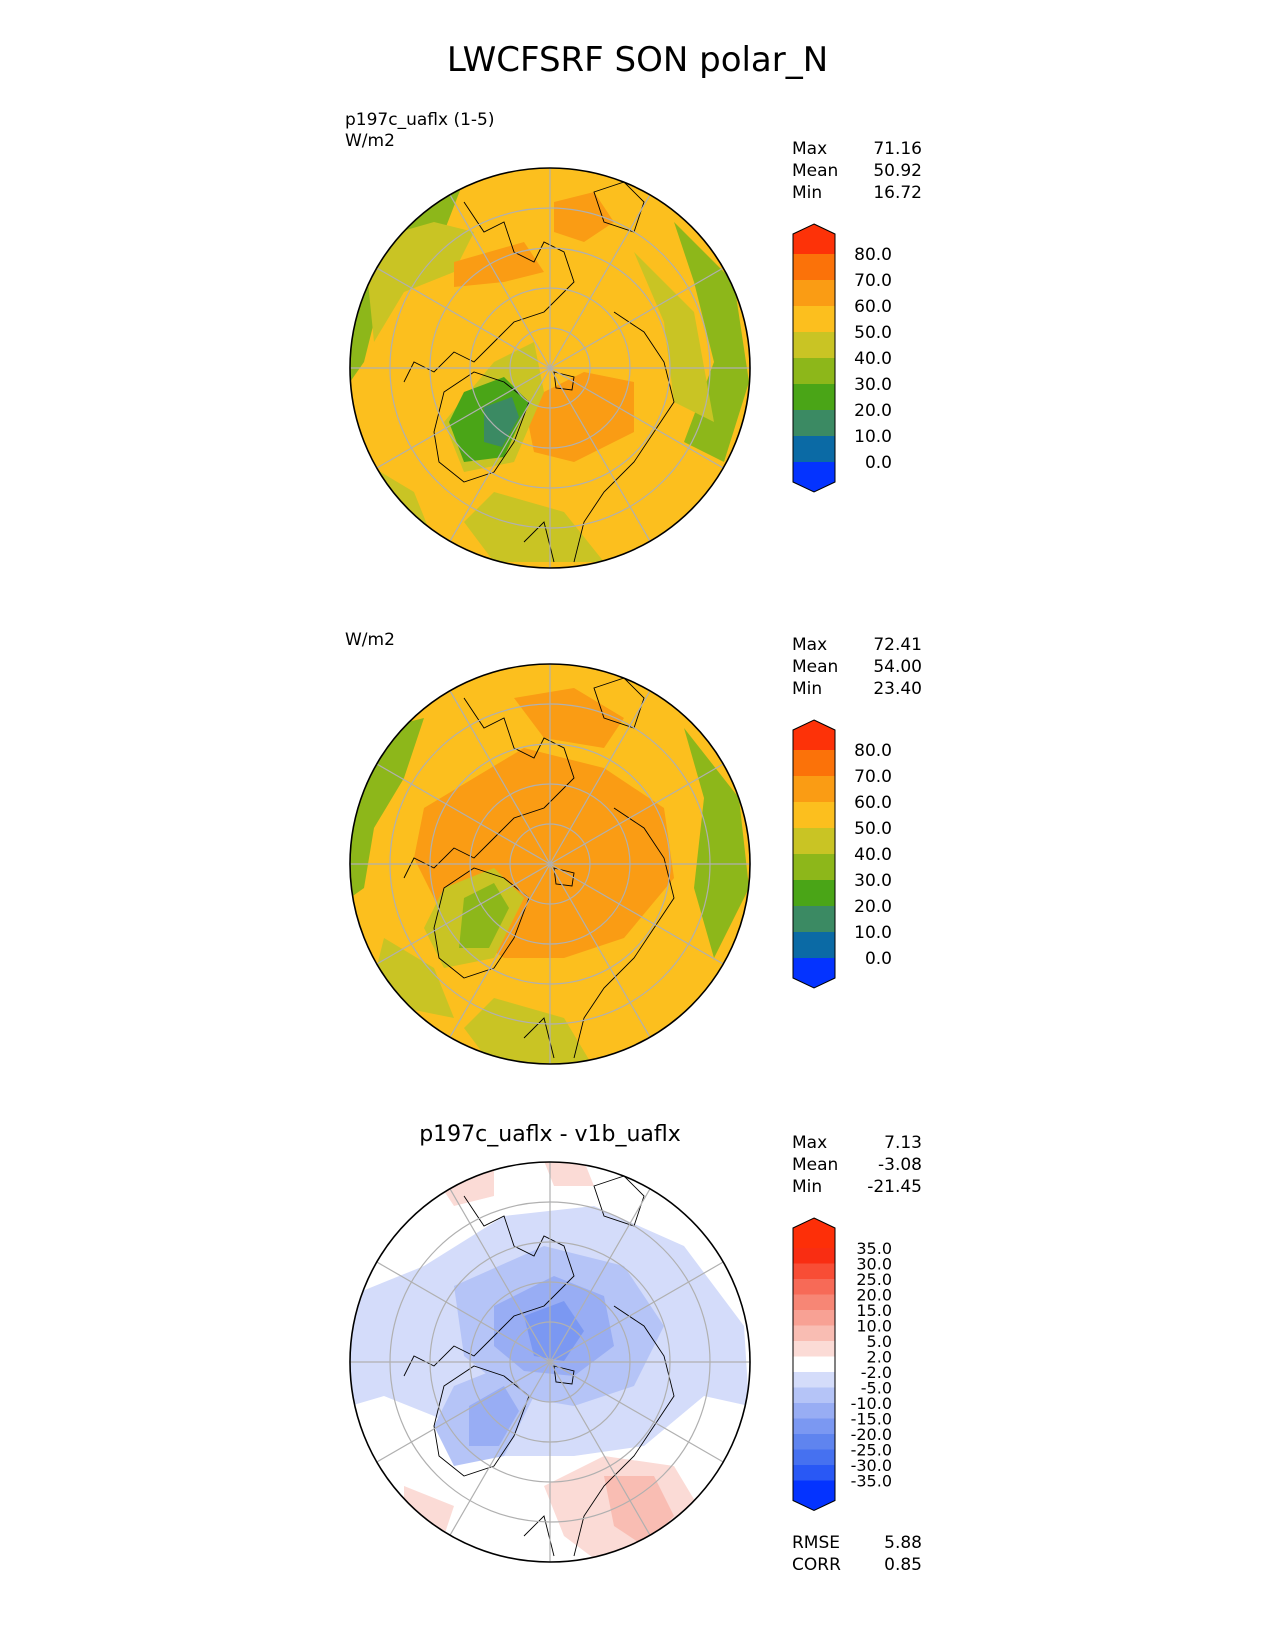 The image size is (1275, 1650). What do you see at coordinates (637, 60) in the screenshot?
I see `figure-title: LWCFSRF SON polar_N` at bounding box center [637, 60].